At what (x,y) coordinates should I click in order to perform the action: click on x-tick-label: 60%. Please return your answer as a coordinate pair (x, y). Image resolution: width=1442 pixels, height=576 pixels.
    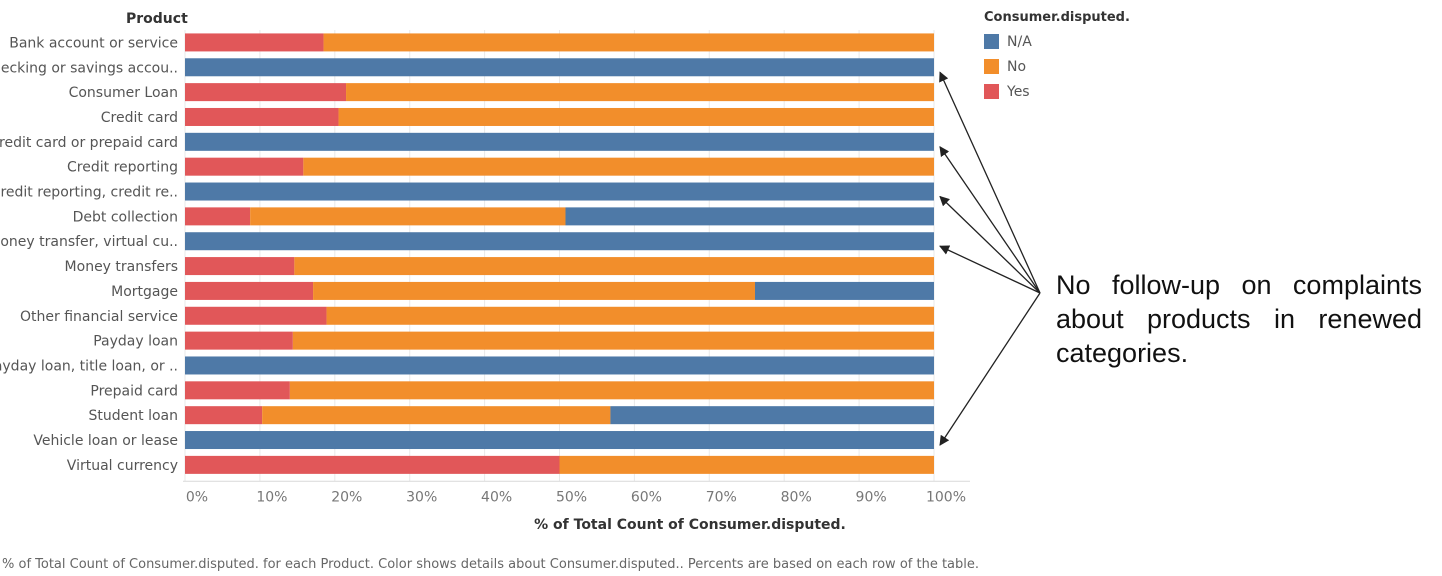
    Looking at the image, I should click on (646, 497).